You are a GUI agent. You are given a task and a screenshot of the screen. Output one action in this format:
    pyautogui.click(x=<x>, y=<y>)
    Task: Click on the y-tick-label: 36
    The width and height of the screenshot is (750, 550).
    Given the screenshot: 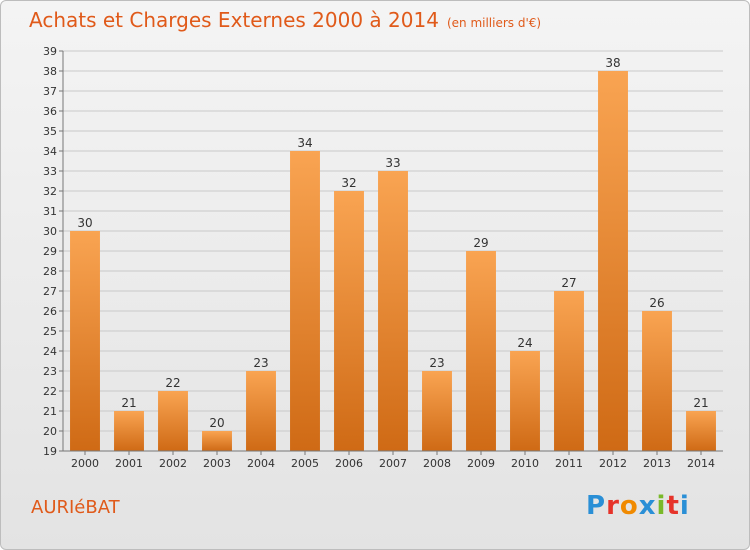 What is the action you would take?
    pyautogui.click(x=50, y=111)
    